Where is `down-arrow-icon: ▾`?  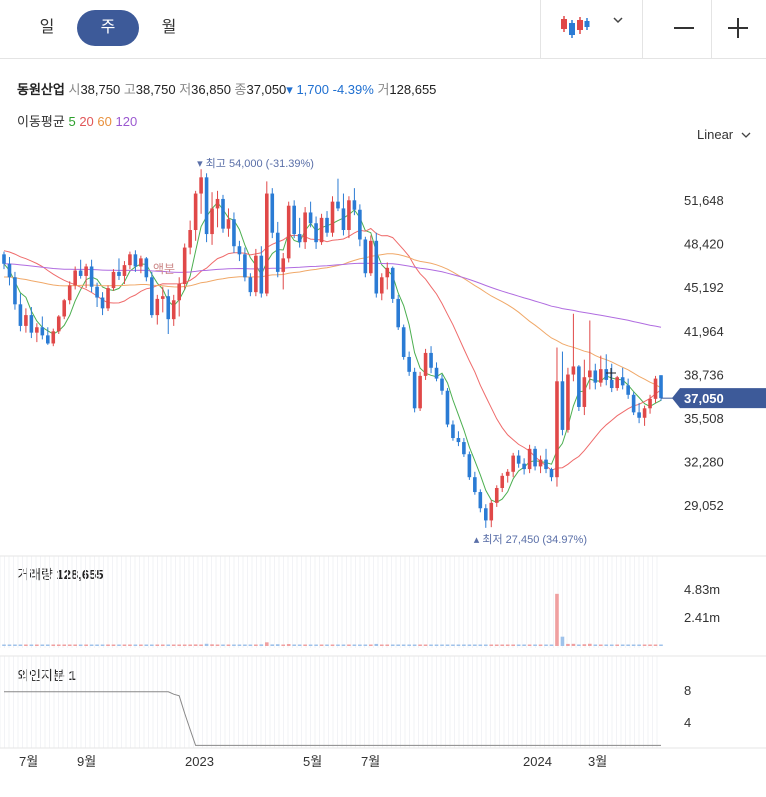
down-arrow-icon: ▾ is located at coordinates (289, 89).